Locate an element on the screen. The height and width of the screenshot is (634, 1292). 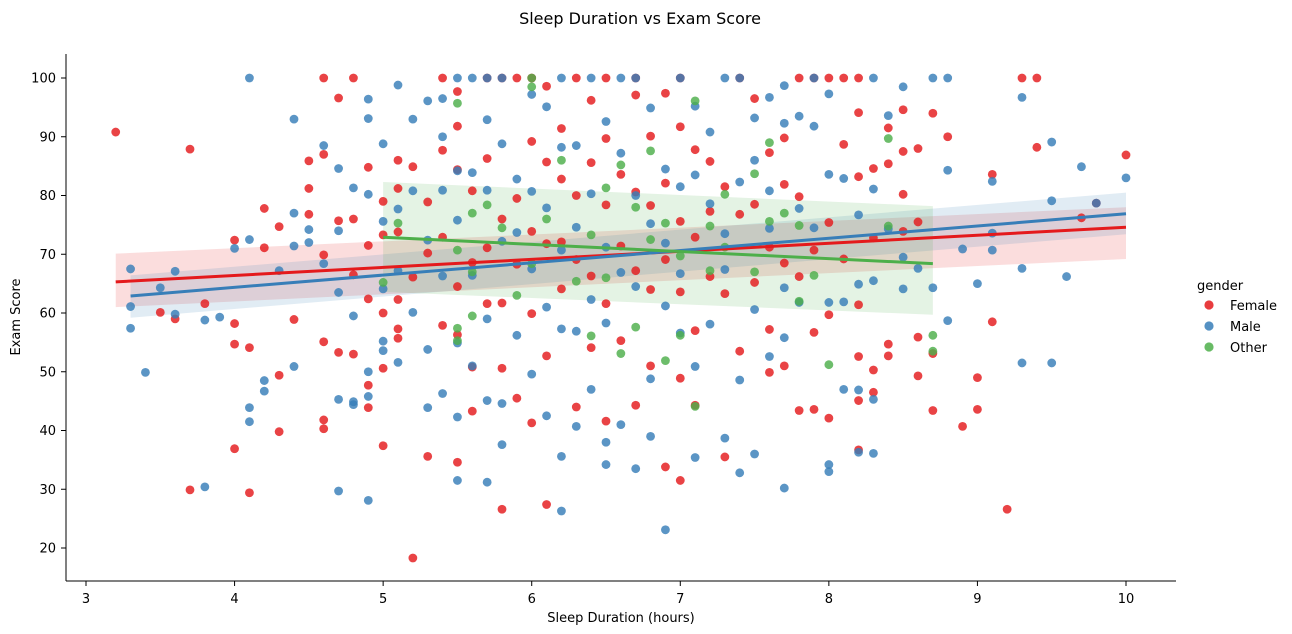
x-tick-label: 6 is located at coordinates (532, 599).